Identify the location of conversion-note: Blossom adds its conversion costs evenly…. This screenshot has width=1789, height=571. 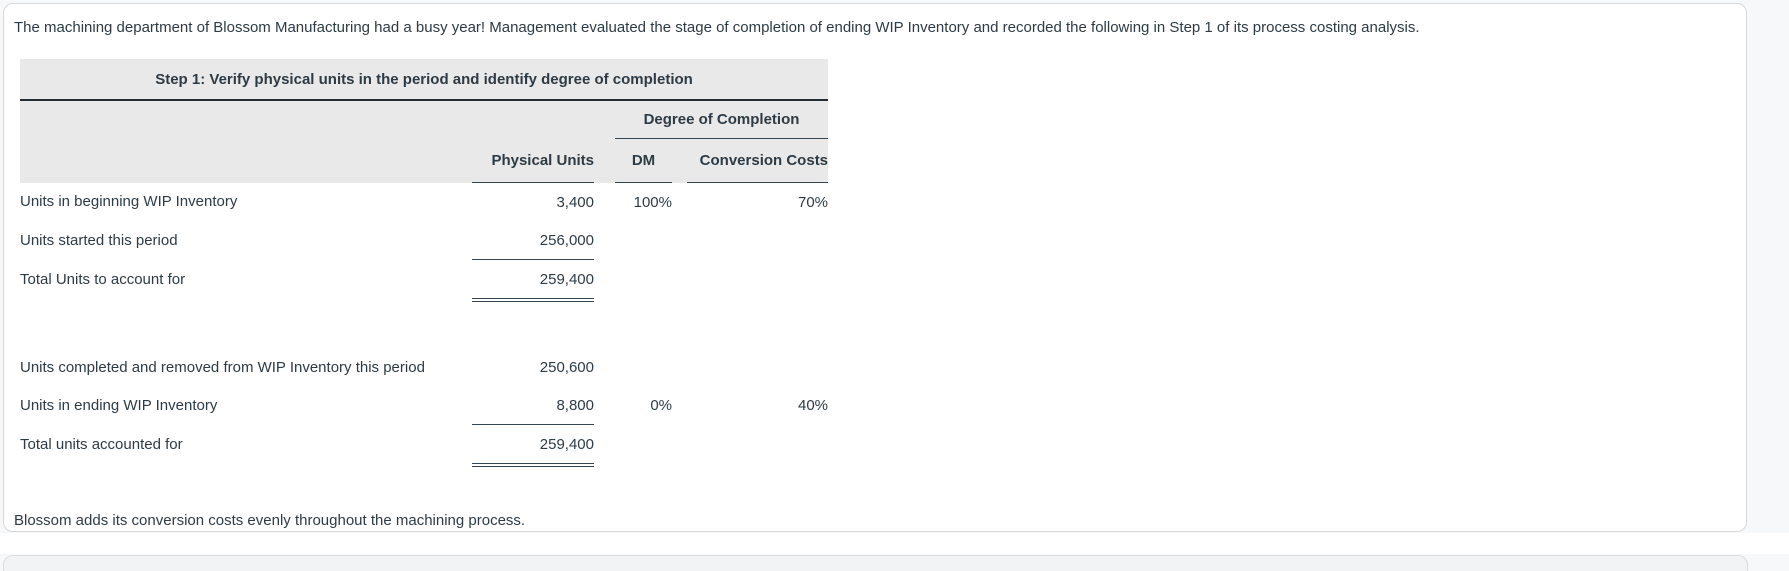
(270, 520).